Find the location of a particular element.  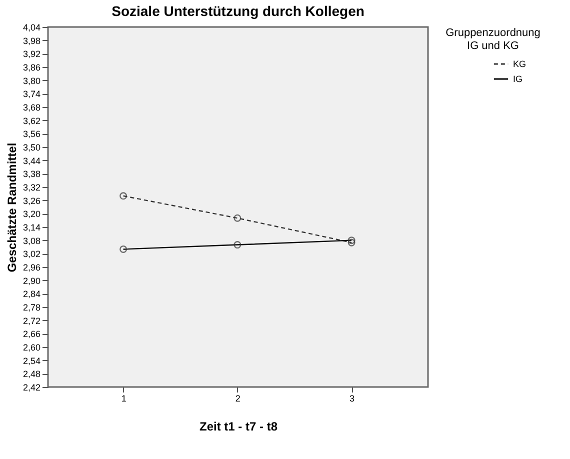

y-tick-label: 3,56 is located at coordinates (31, 134).